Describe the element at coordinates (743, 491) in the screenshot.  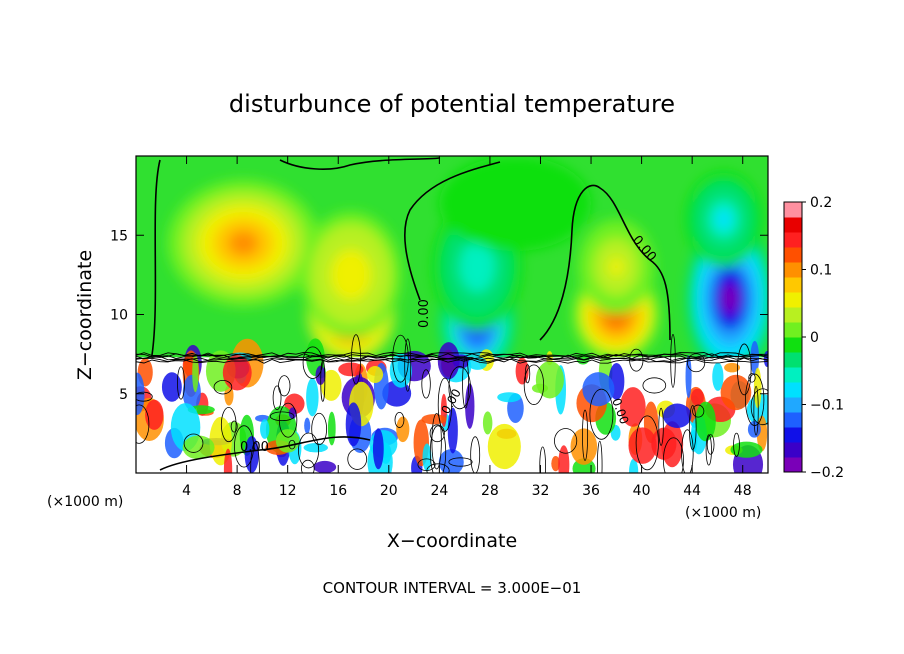
I see `x-tick-label: 48` at that location.